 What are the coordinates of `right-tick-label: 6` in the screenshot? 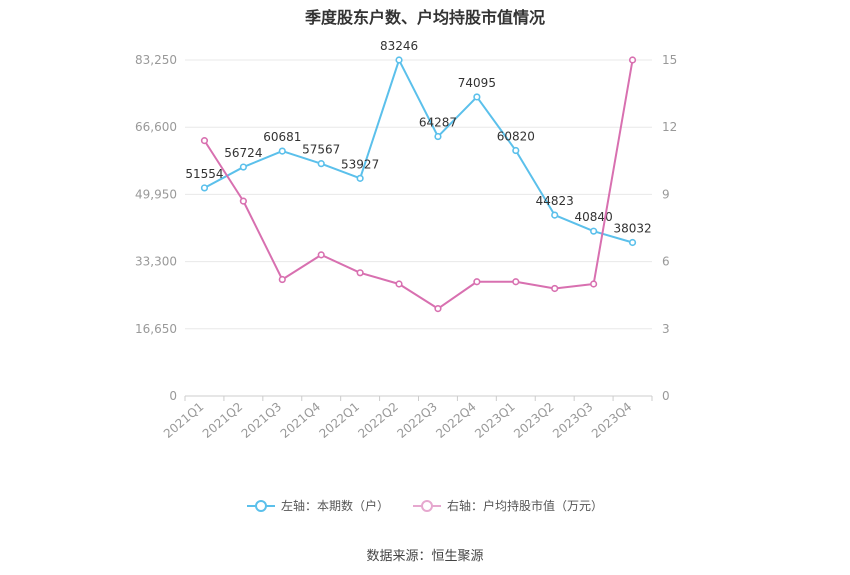 It's located at (666, 262).